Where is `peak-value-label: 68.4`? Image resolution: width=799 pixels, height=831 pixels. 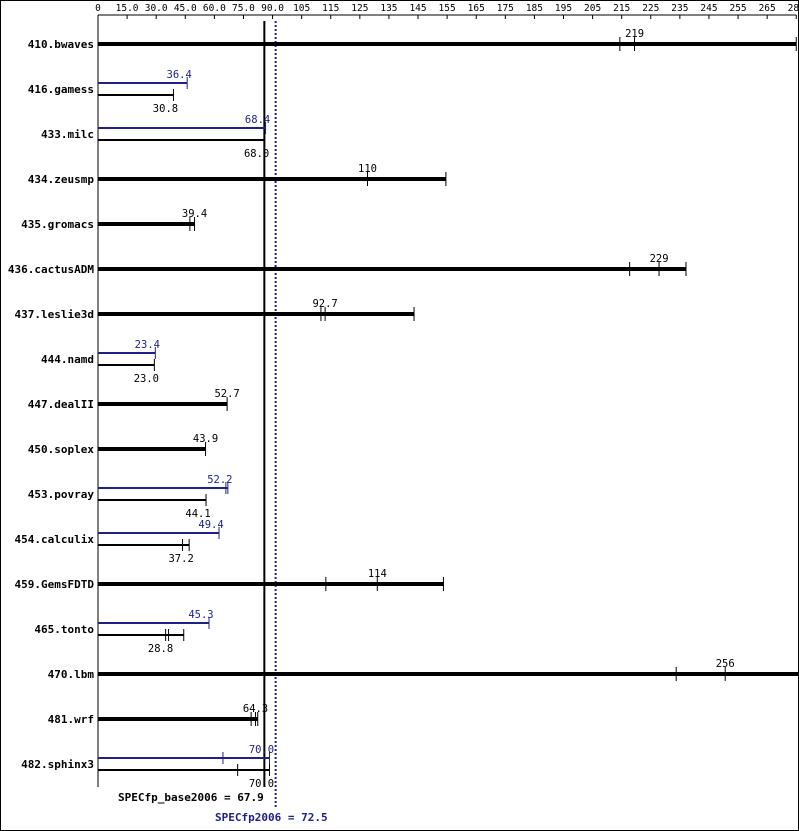
peak-value-label: 68.4 is located at coordinates (257, 120).